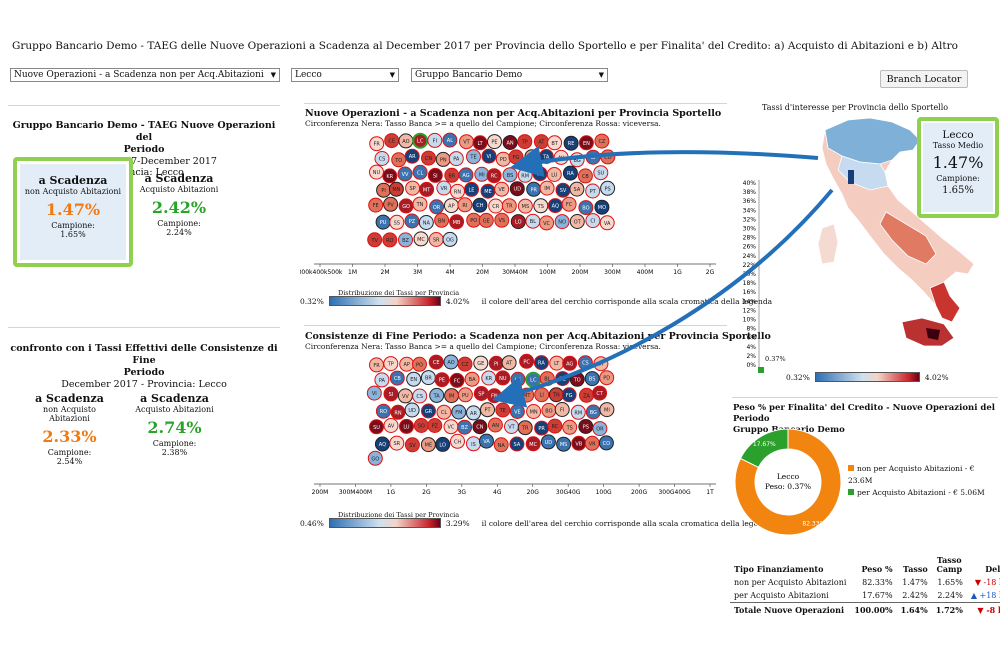  I want to click on bubble-or: OR, so click(600, 429).